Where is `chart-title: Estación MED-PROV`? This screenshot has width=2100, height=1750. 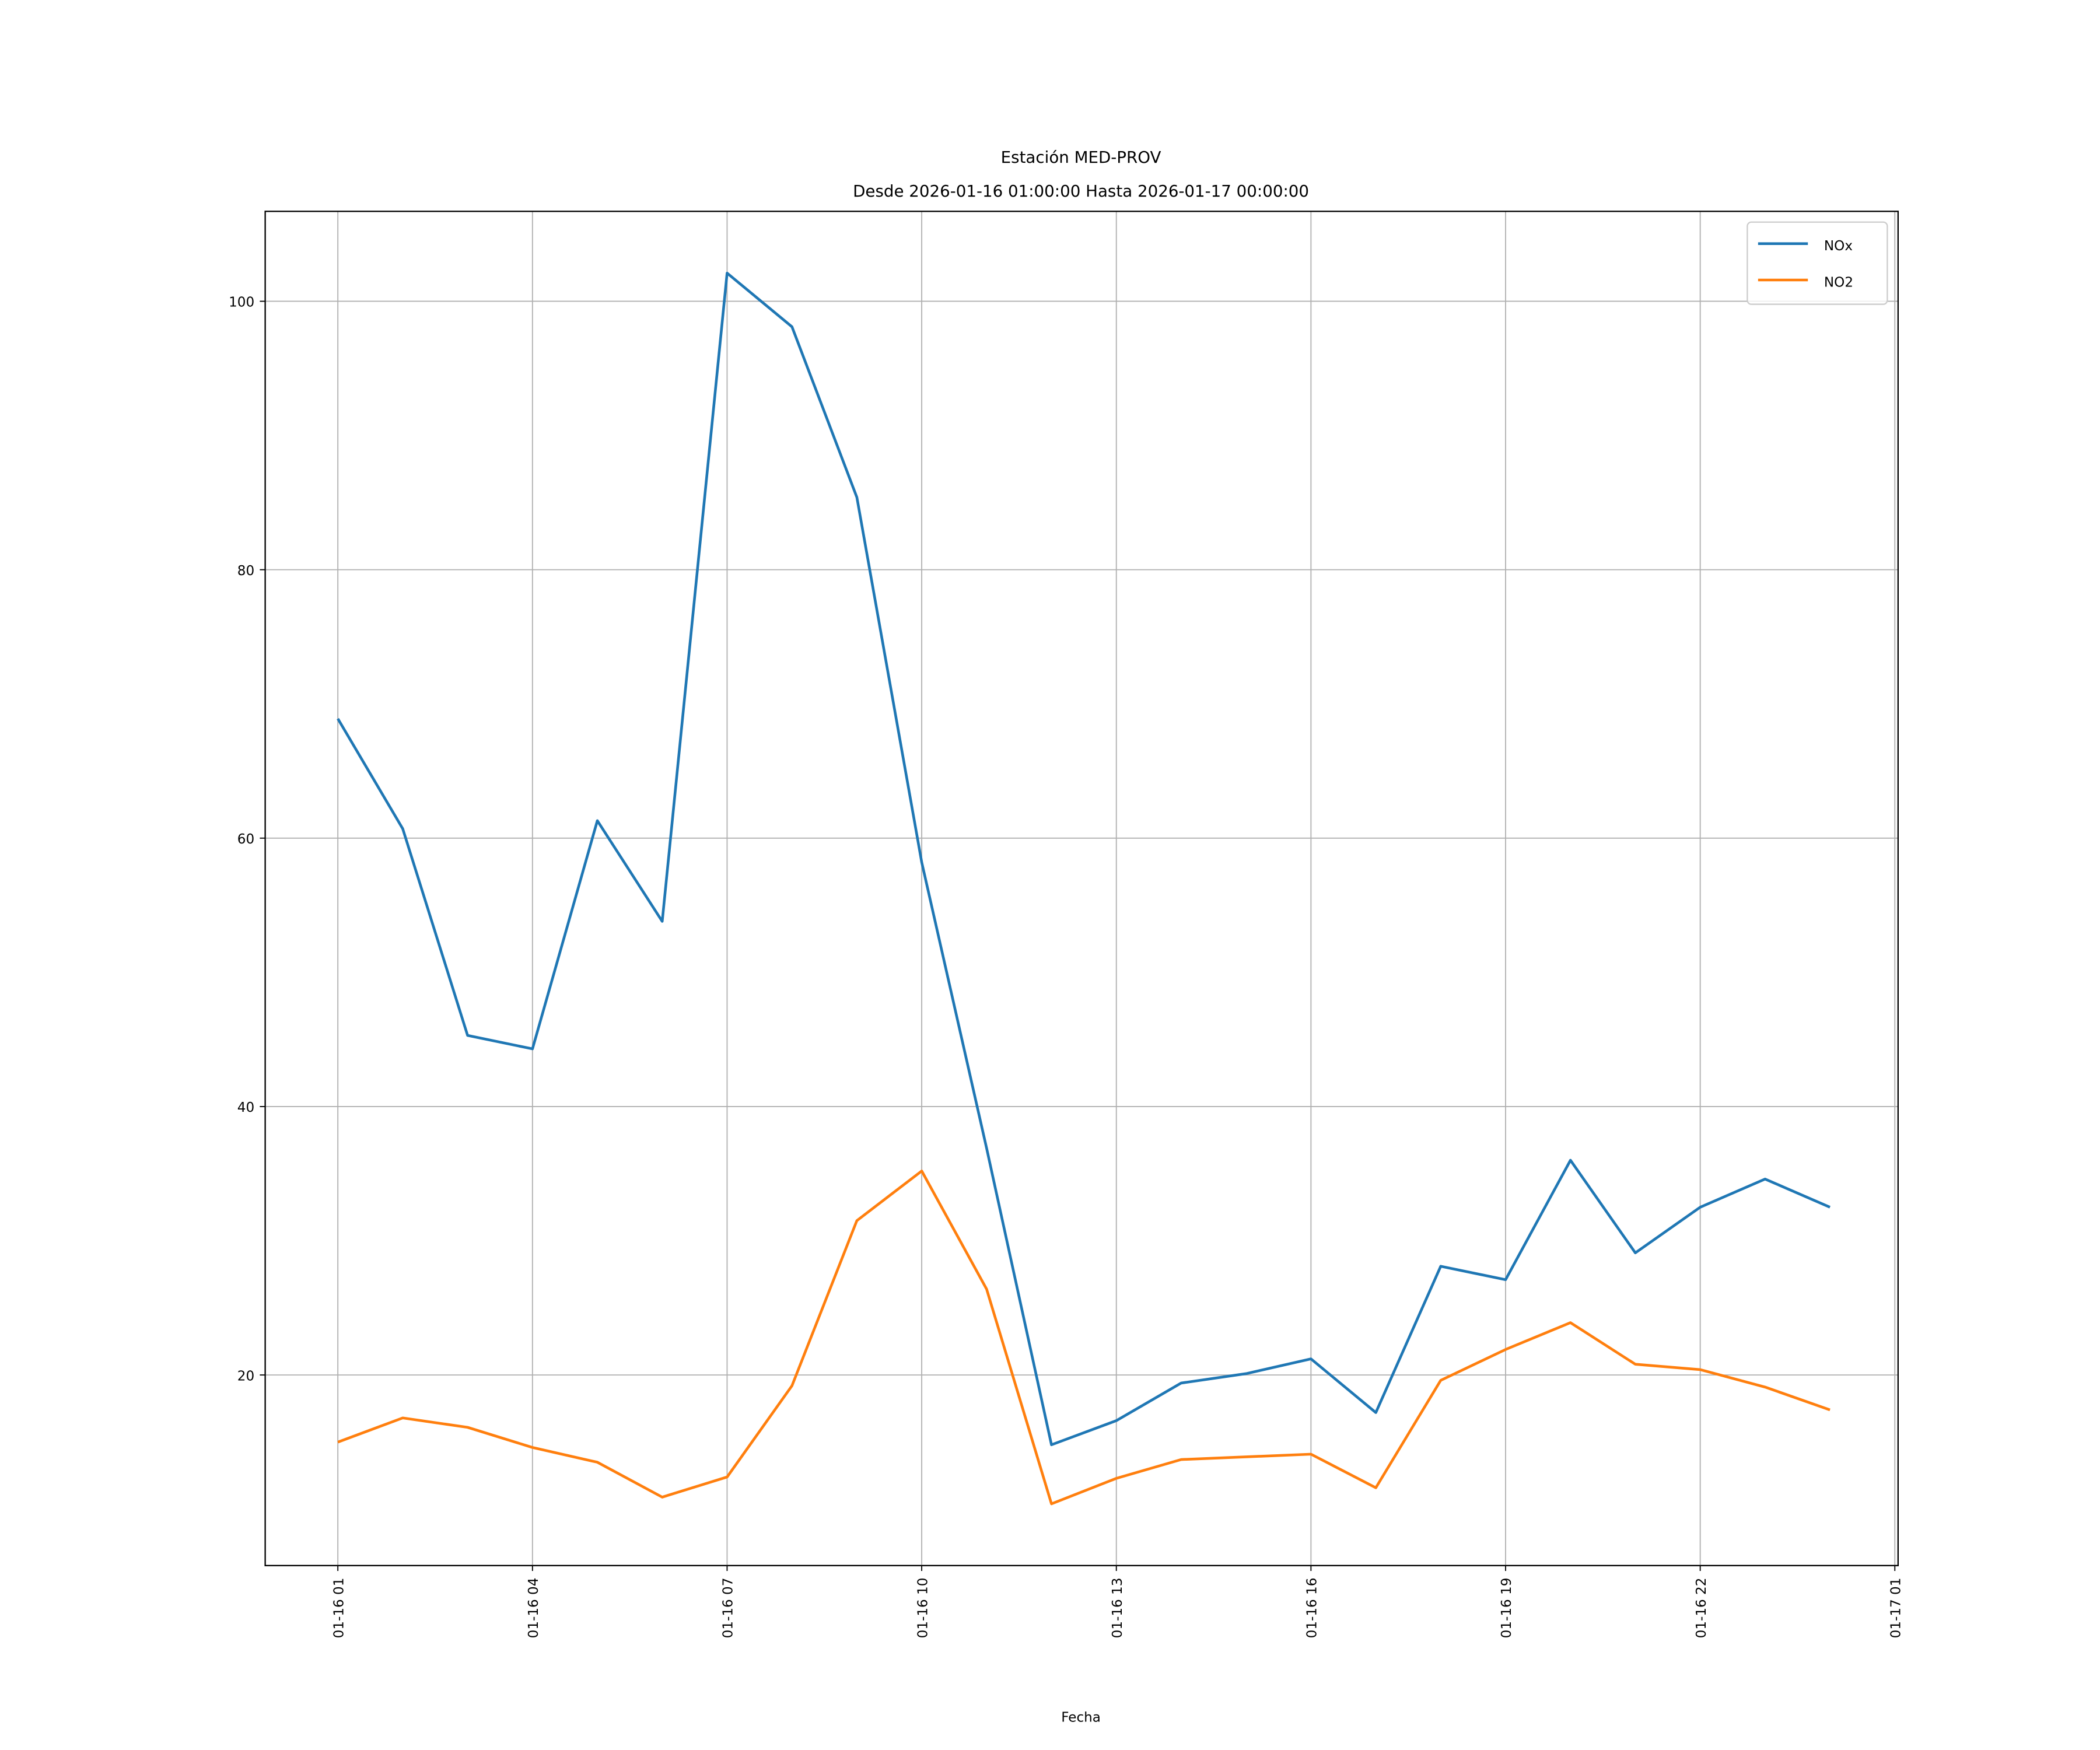 chart-title: Estación MED-PROV is located at coordinates (1081, 157).